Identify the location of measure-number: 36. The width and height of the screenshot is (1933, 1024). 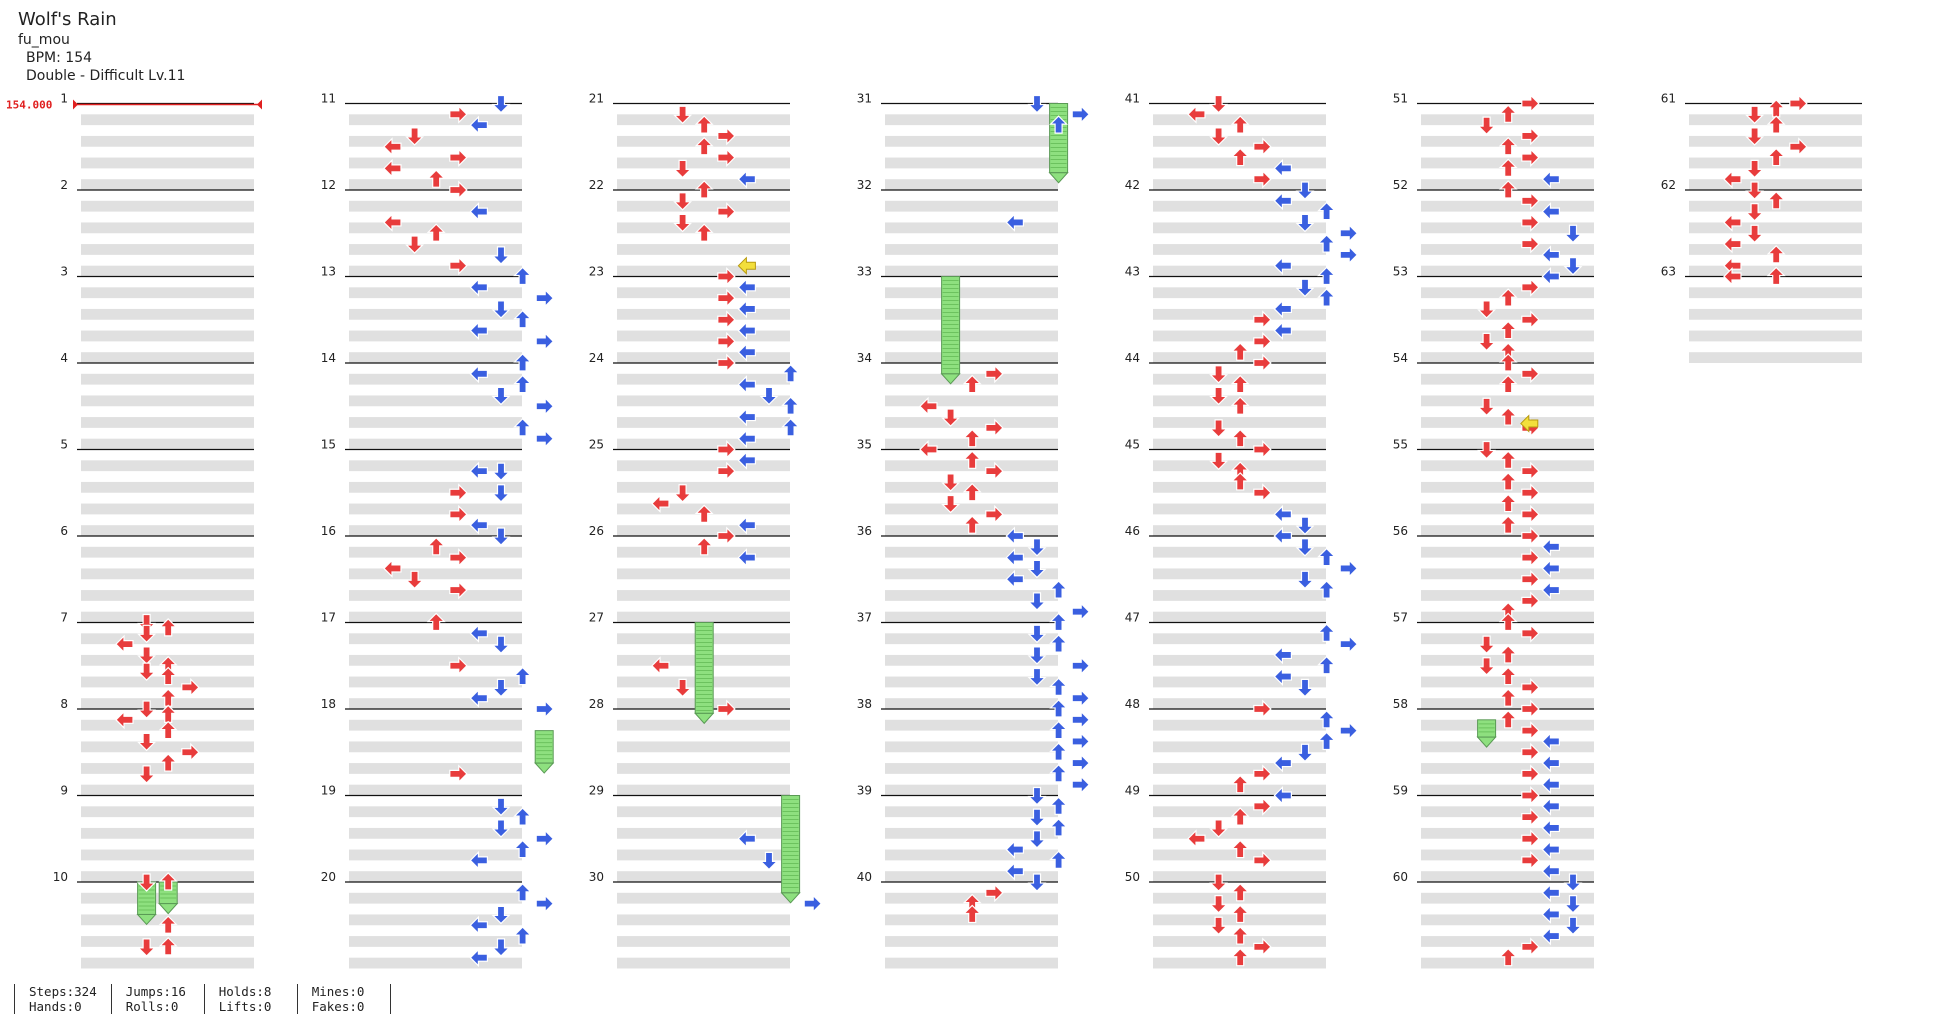
(864, 531).